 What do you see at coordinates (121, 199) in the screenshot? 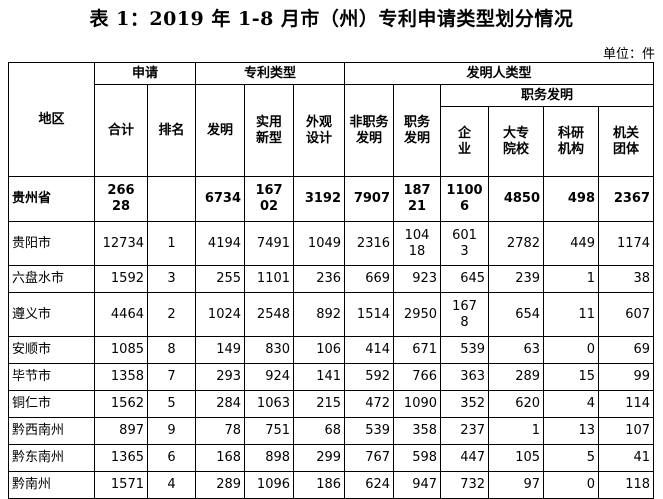
I see `cell-total: 26628` at bounding box center [121, 199].